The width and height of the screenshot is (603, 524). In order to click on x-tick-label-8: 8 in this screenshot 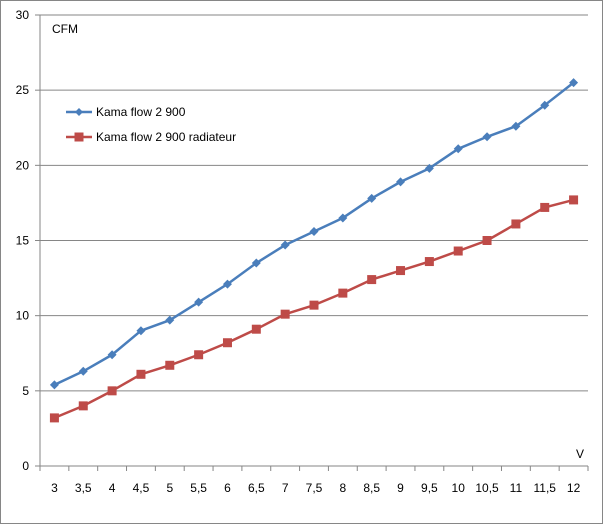, I will do `click(342, 488)`.